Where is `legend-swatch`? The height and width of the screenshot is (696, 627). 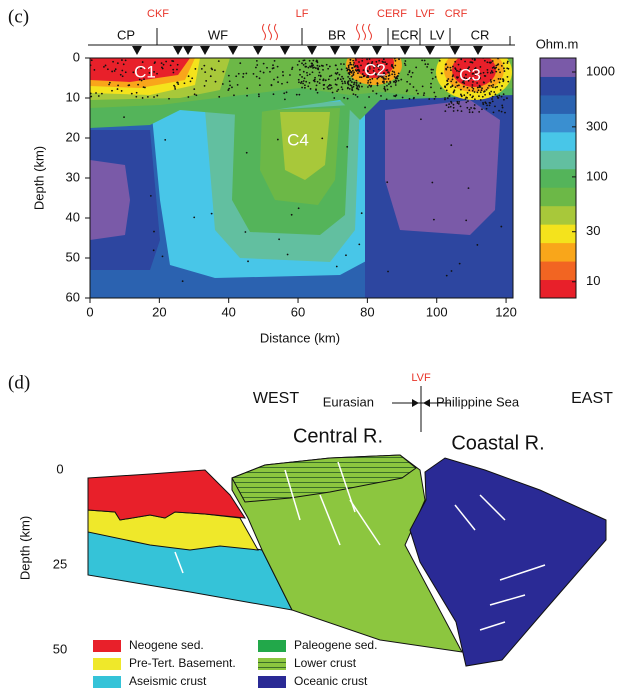 legend-swatch is located at coordinates (107, 646).